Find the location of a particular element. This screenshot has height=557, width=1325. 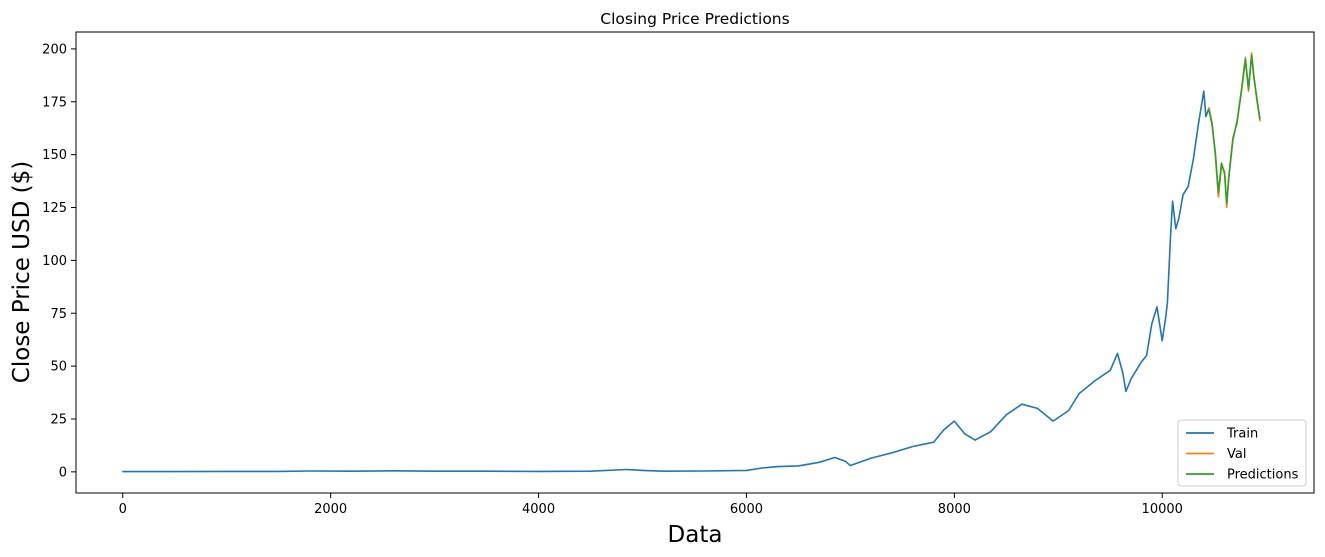

y-tick-label: 0 is located at coordinates (63, 472).